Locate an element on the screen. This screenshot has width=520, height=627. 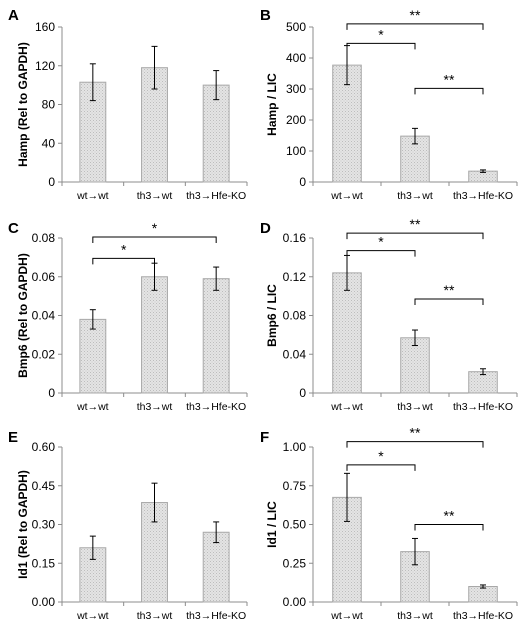
y-axis-label: Bmp6 (Rel to GAPDH) is located at coordinates (23, 315).